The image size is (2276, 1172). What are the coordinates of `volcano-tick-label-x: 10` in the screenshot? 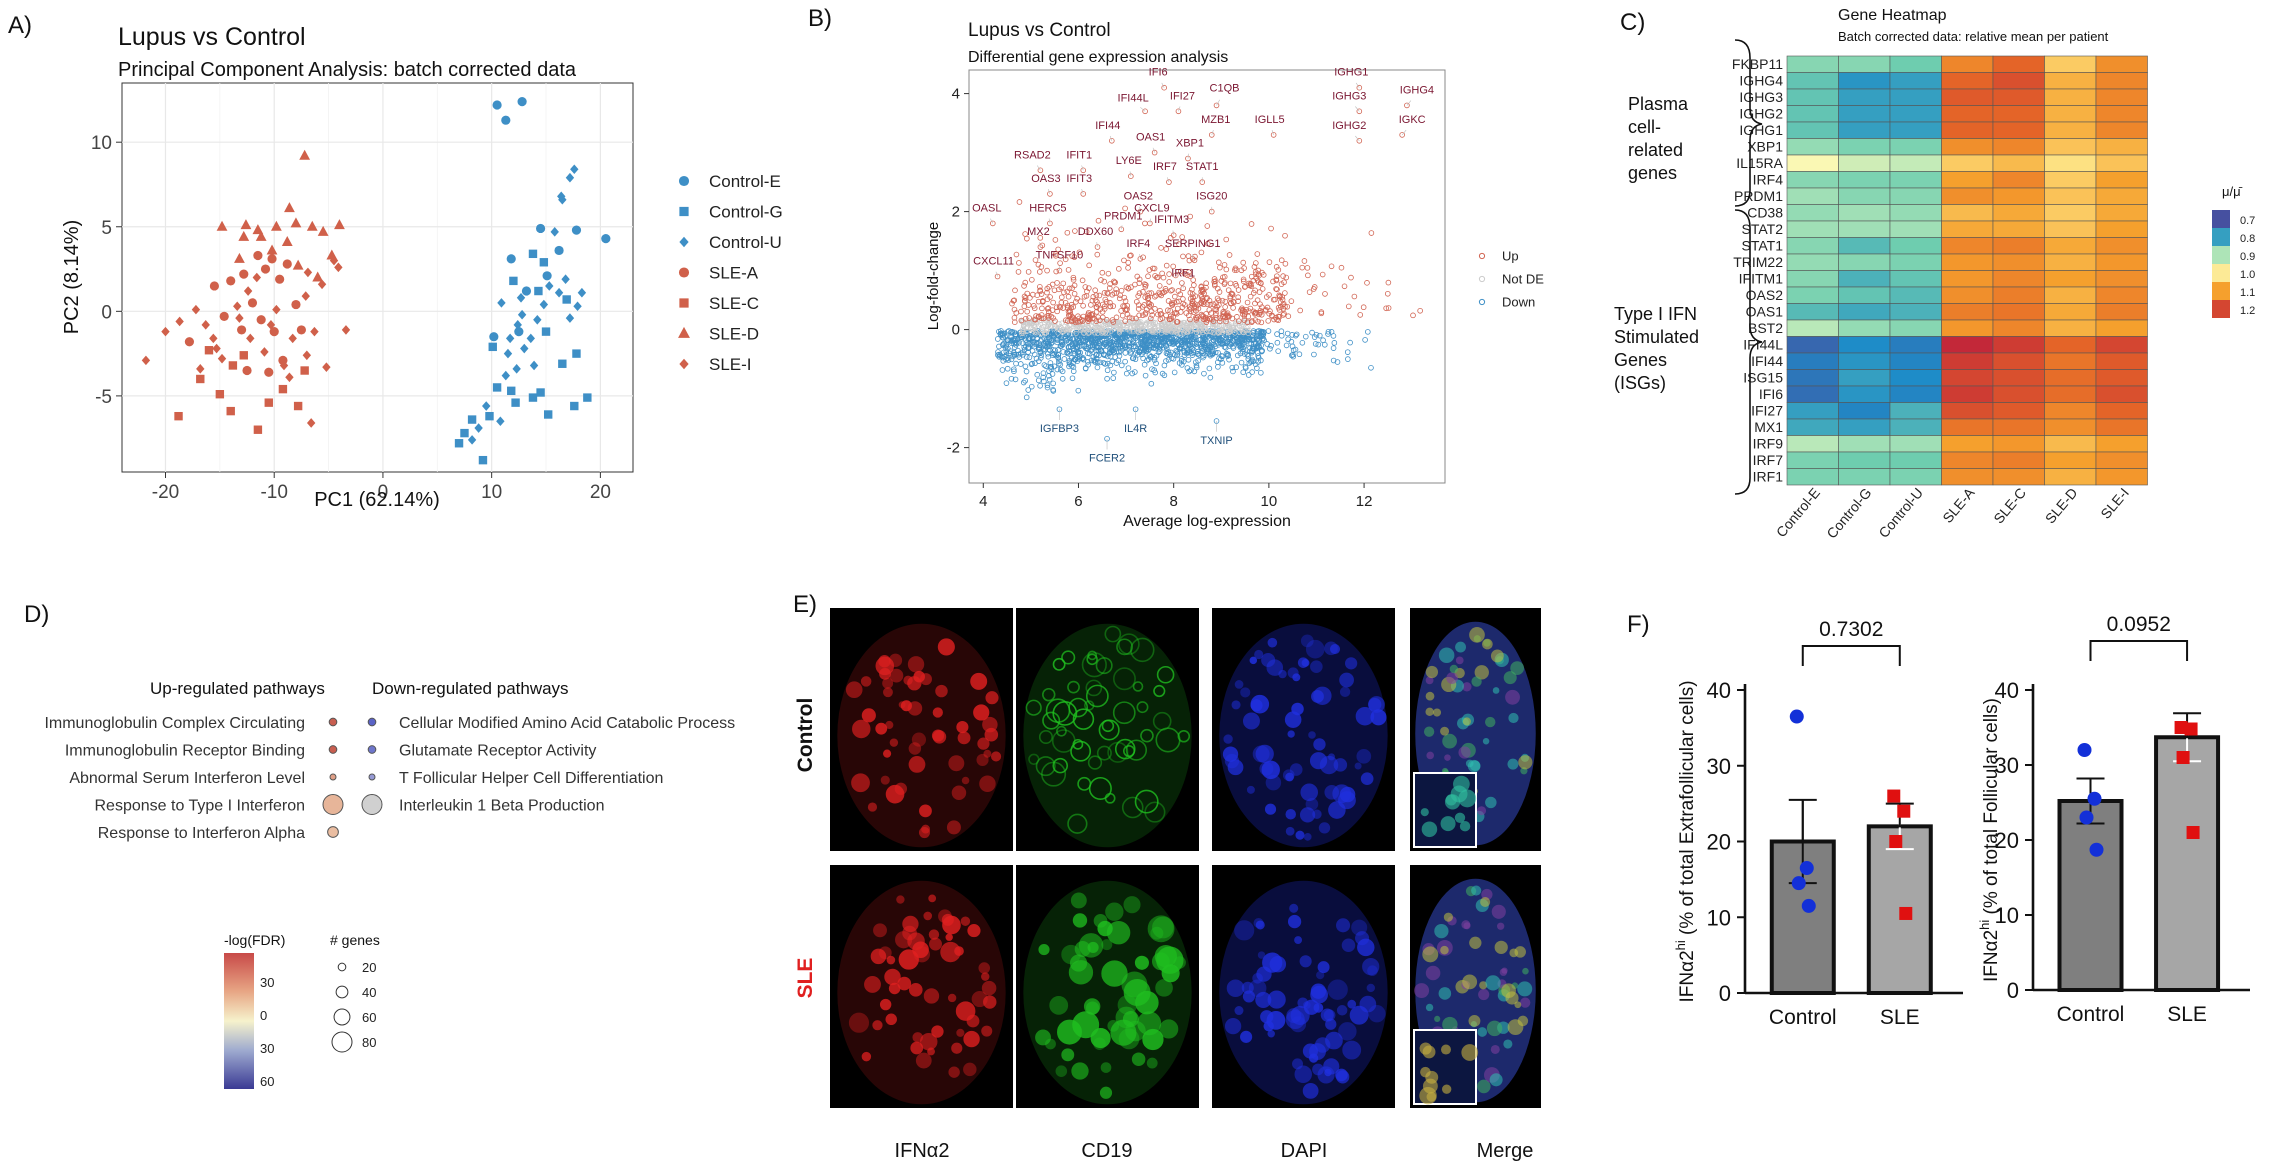 It's located at (1269, 501).